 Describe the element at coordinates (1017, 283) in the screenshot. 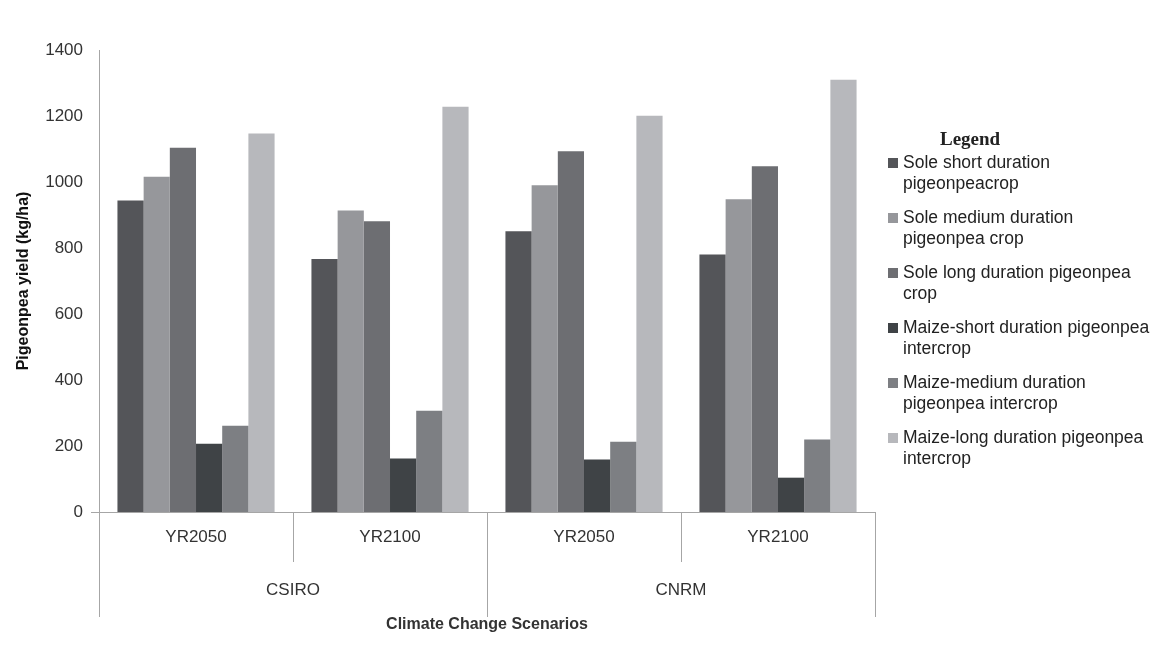

I see `legend-label: Sole long duration pigeonpea crop` at that location.